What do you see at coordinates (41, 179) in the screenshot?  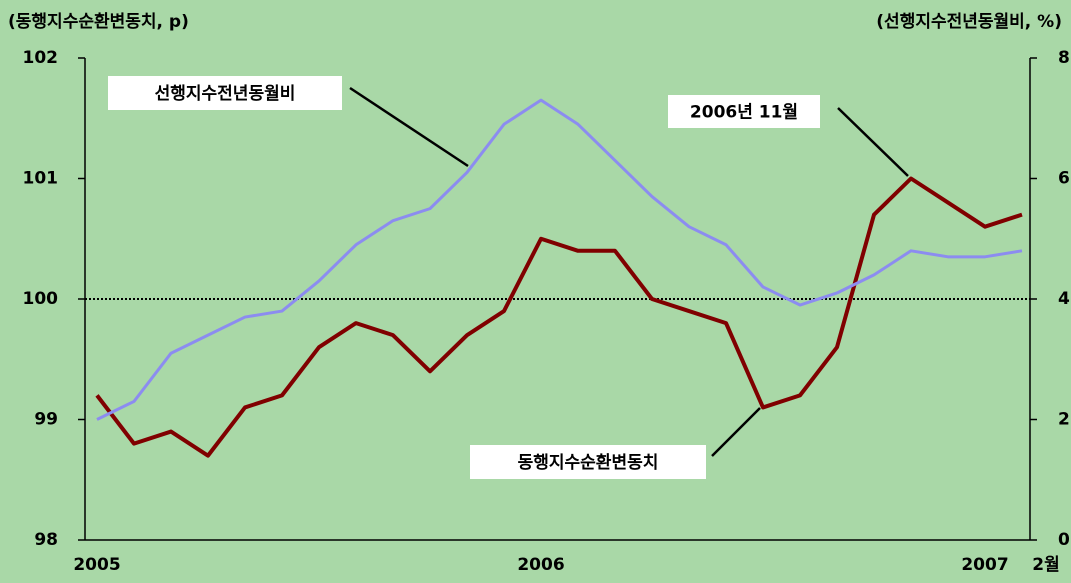 I see `y-tick-label: 101` at bounding box center [41, 179].